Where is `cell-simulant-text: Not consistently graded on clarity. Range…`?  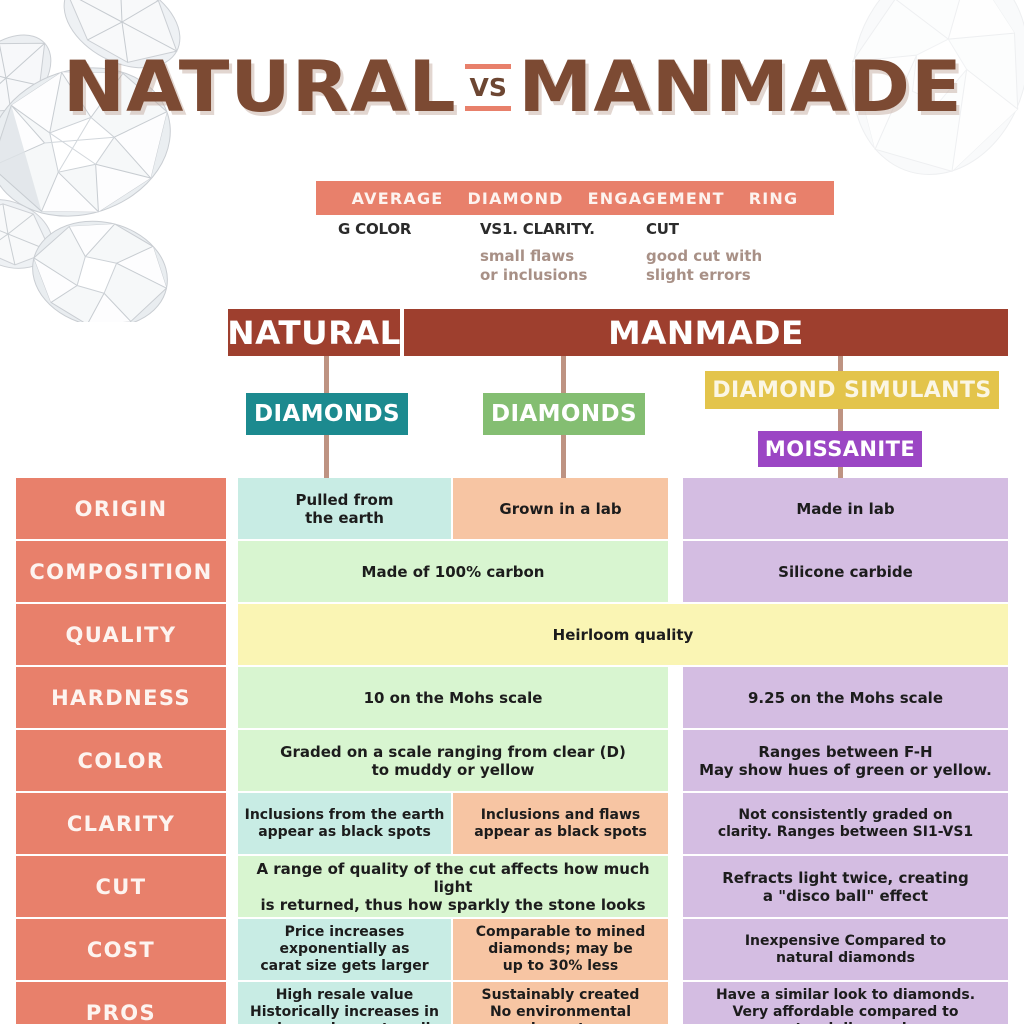 cell-simulant-text: Not consistently graded on clarity. Range… is located at coordinates (845, 823).